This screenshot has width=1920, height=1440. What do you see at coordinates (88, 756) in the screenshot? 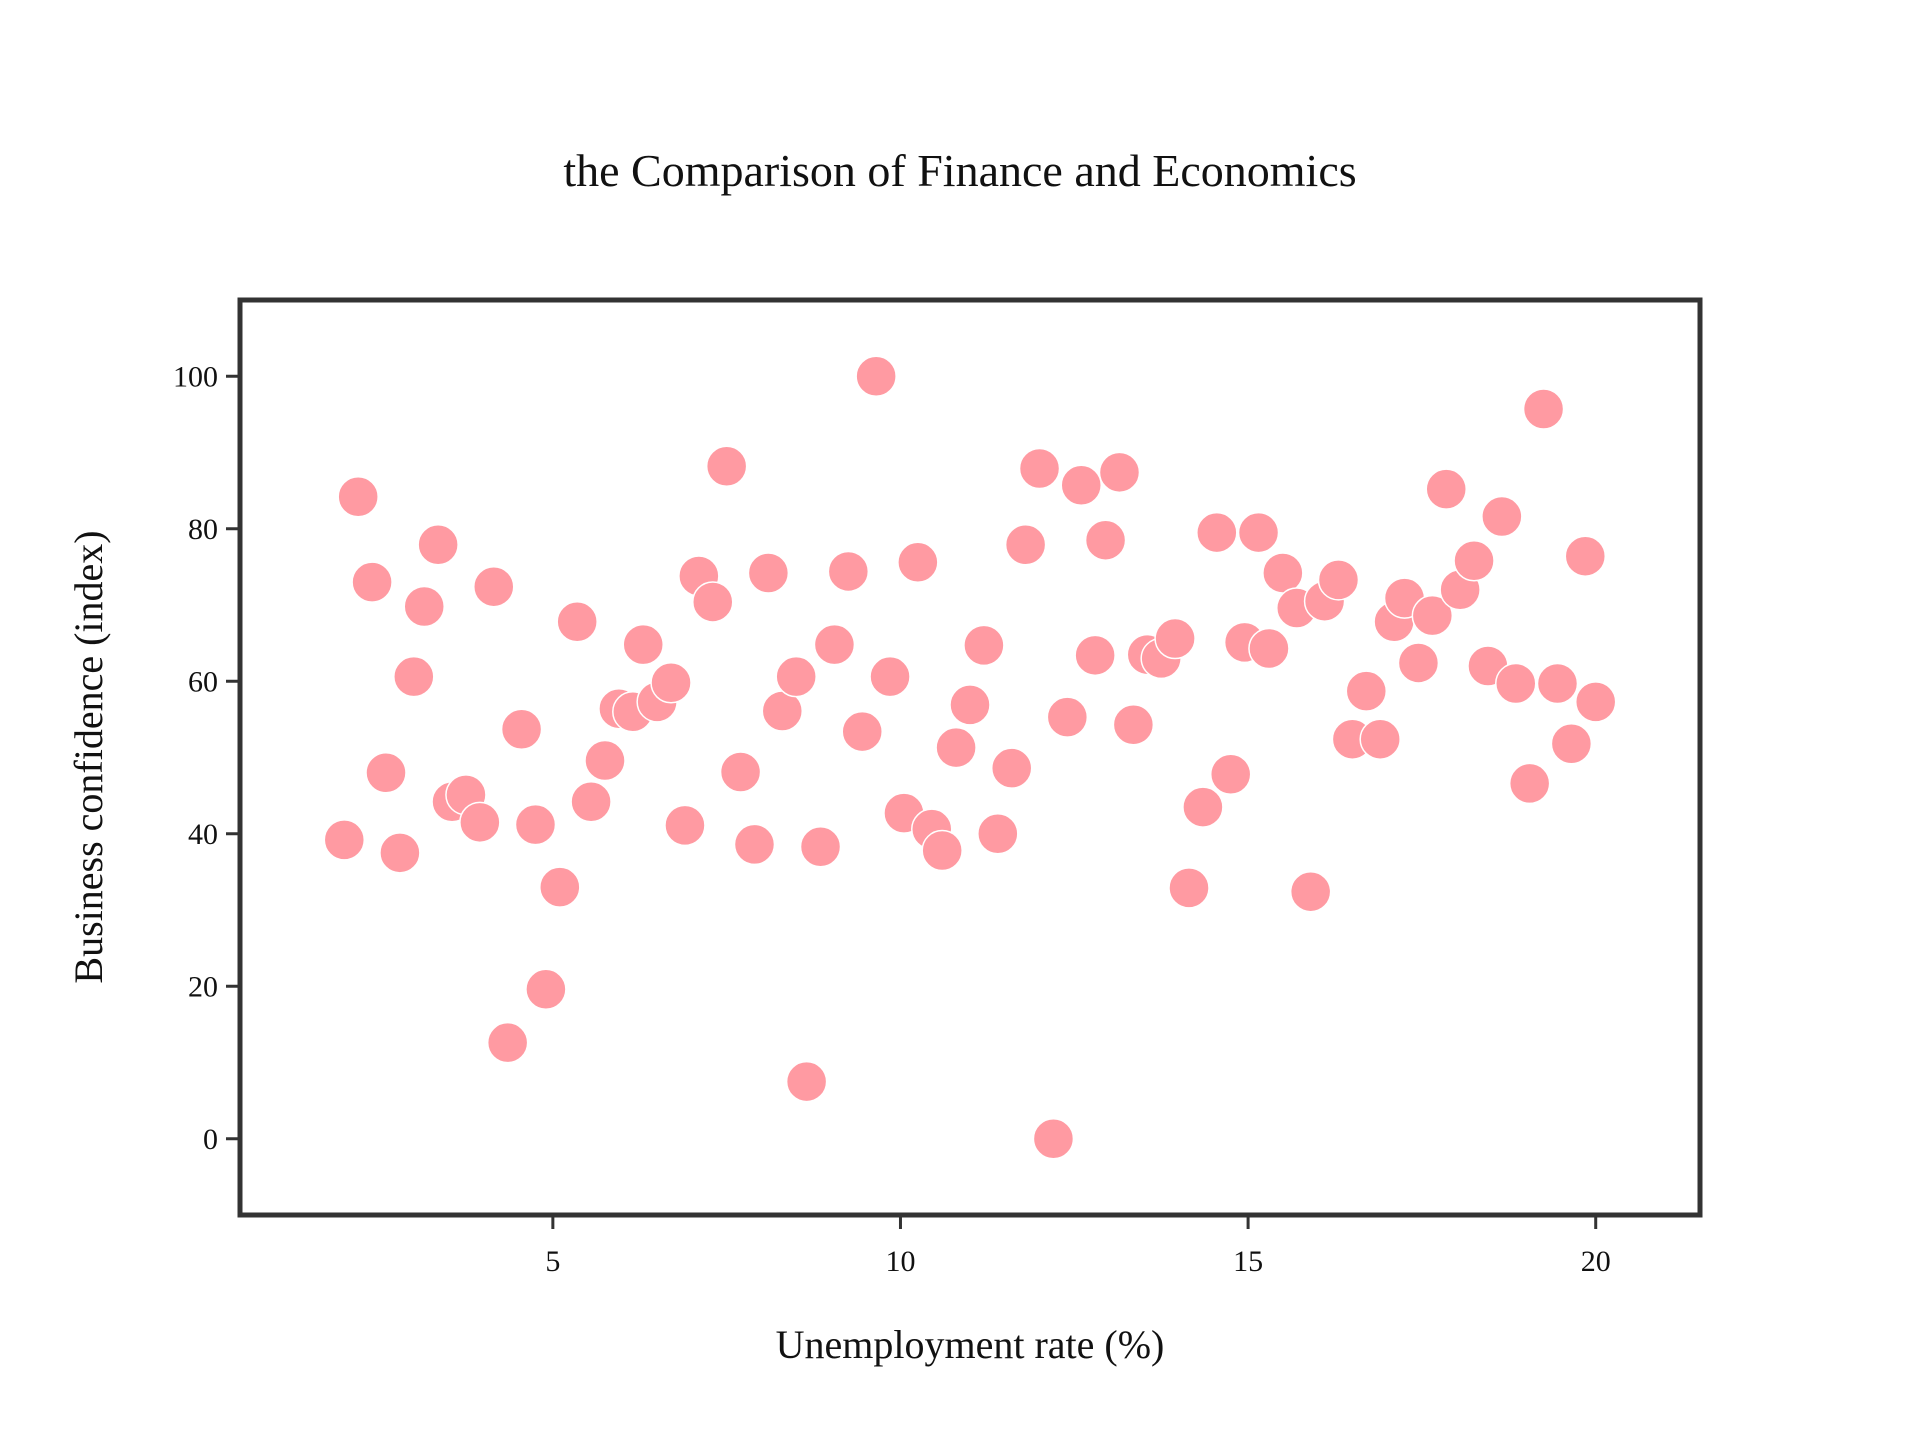
I see `y-axis-title: Business confidence (index)` at bounding box center [88, 756].